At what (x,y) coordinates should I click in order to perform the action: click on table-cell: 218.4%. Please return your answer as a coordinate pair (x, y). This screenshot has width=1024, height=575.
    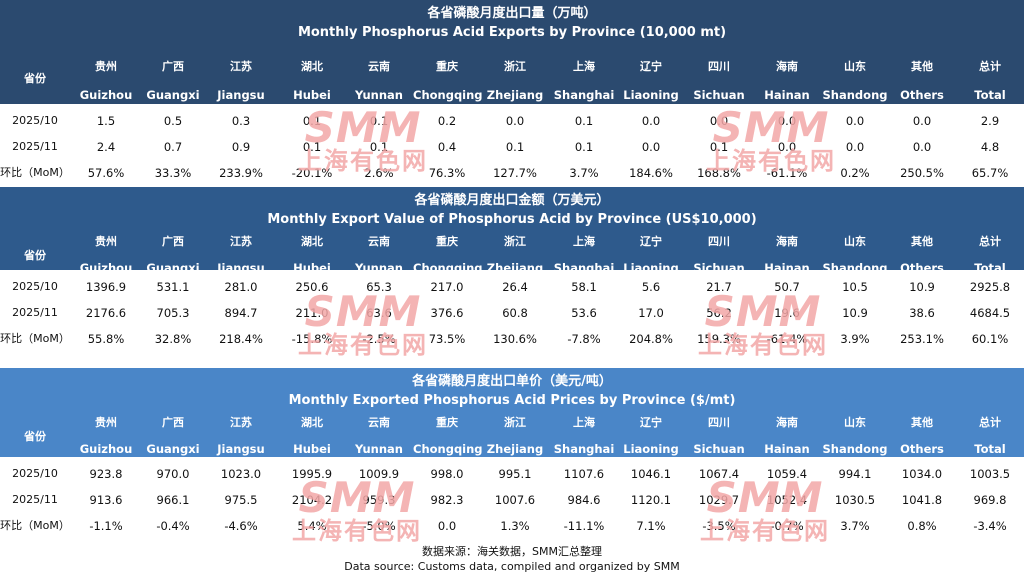
    Looking at the image, I should click on (241, 339).